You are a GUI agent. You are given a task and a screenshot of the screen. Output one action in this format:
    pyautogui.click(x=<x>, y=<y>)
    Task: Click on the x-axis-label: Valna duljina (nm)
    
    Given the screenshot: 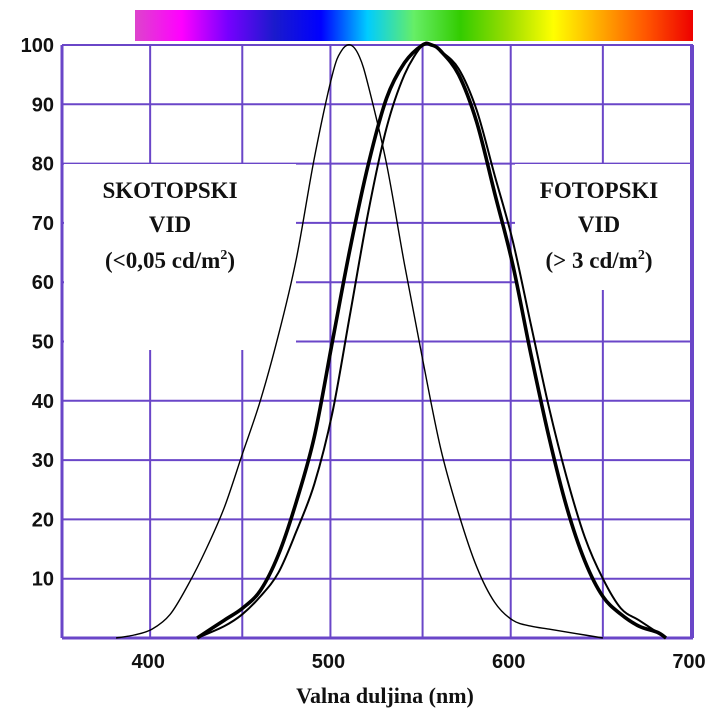 What is the action you would take?
    pyautogui.click(x=385, y=695)
    